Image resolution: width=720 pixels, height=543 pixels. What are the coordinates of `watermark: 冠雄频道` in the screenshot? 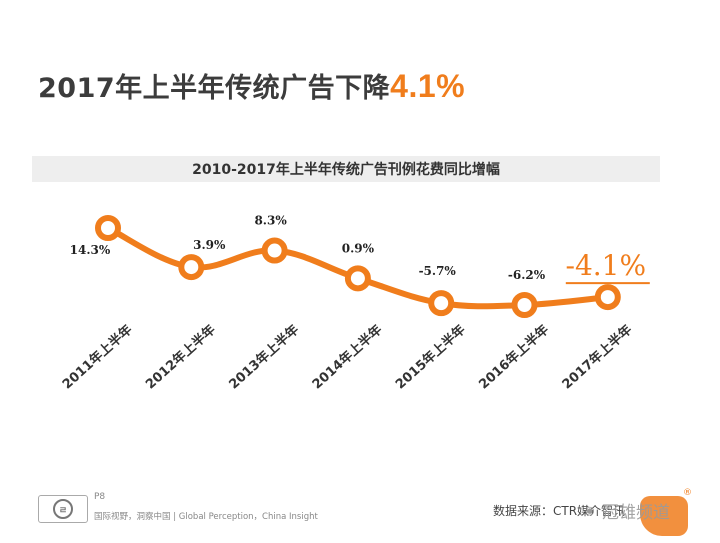 It's located at (636, 513).